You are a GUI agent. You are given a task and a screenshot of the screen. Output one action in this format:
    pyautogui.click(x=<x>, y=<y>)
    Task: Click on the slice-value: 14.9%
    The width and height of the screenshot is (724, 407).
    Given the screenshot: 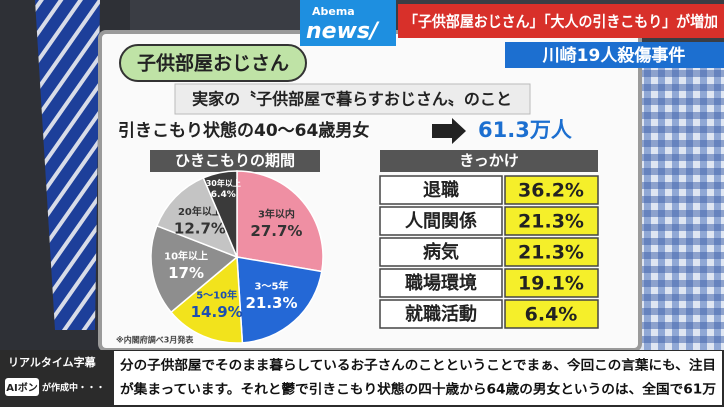 What is the action you would take?
    pyautogui.click(x=217, y=312)
    